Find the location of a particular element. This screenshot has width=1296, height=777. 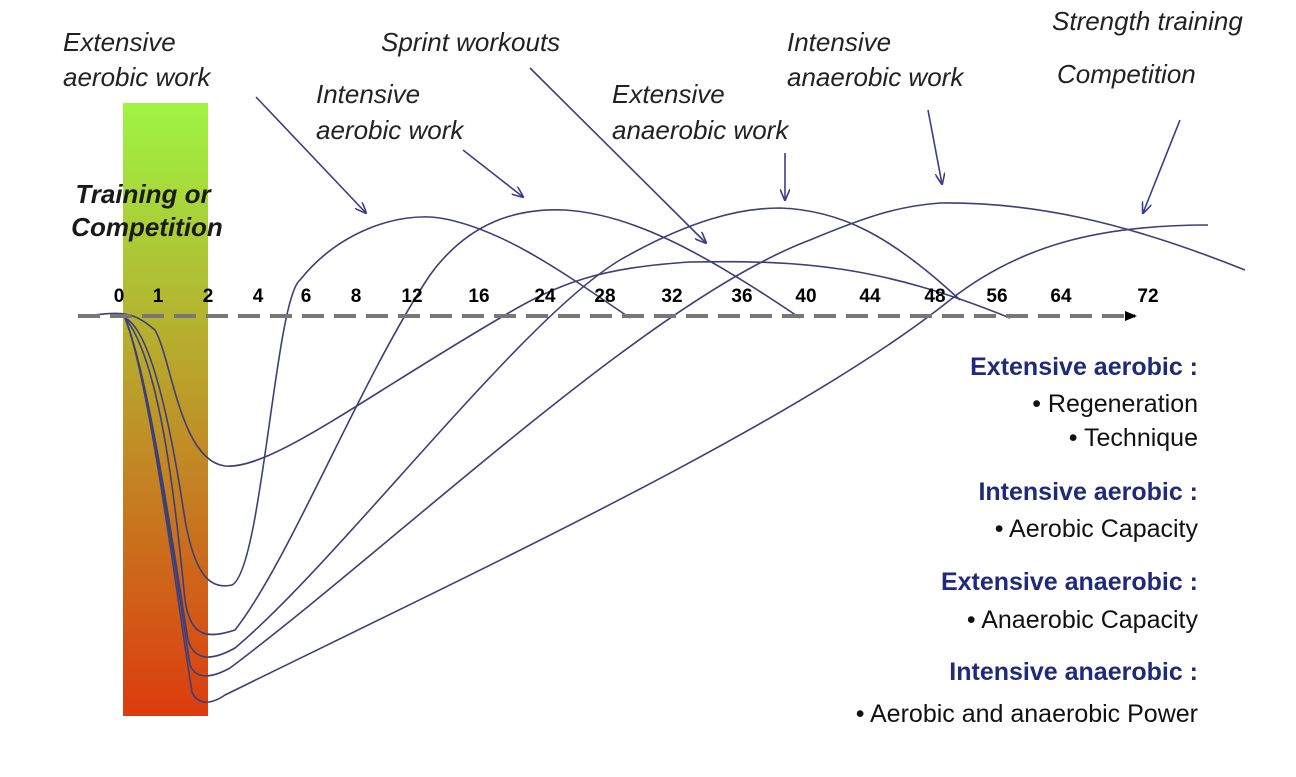

legend-heading-extensive-aerobic: Extensive aerobic : is located at coordinates (1084, 367).